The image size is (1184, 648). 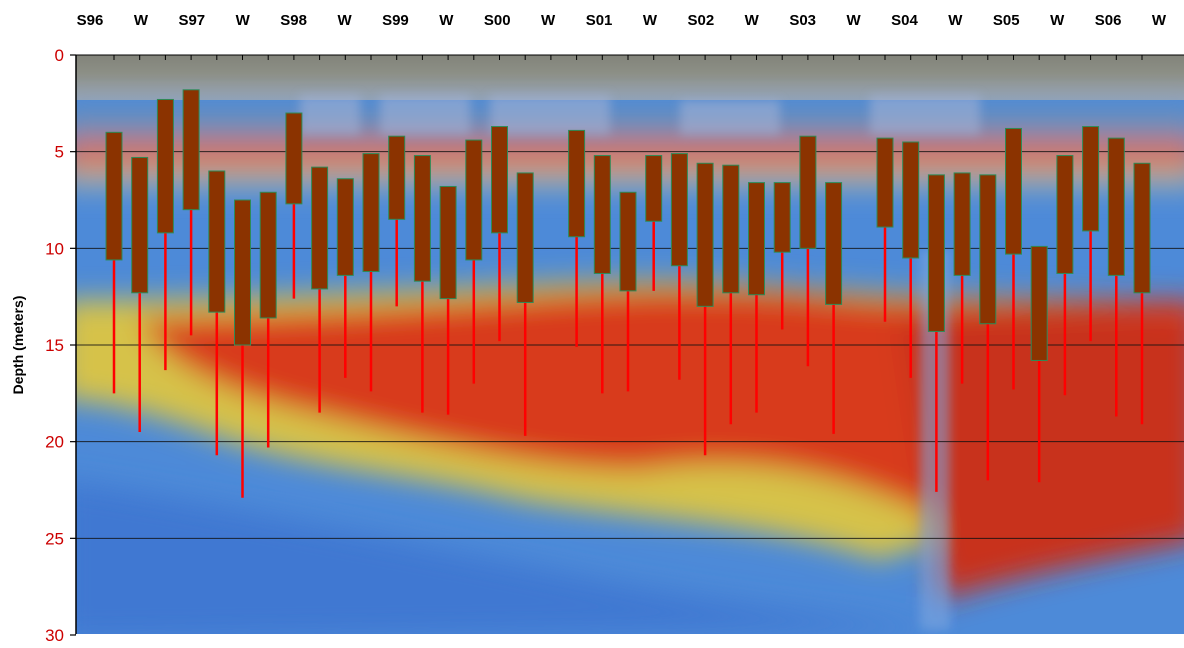 I want to click on top-category-label: S03, so click(x=802, y=20).